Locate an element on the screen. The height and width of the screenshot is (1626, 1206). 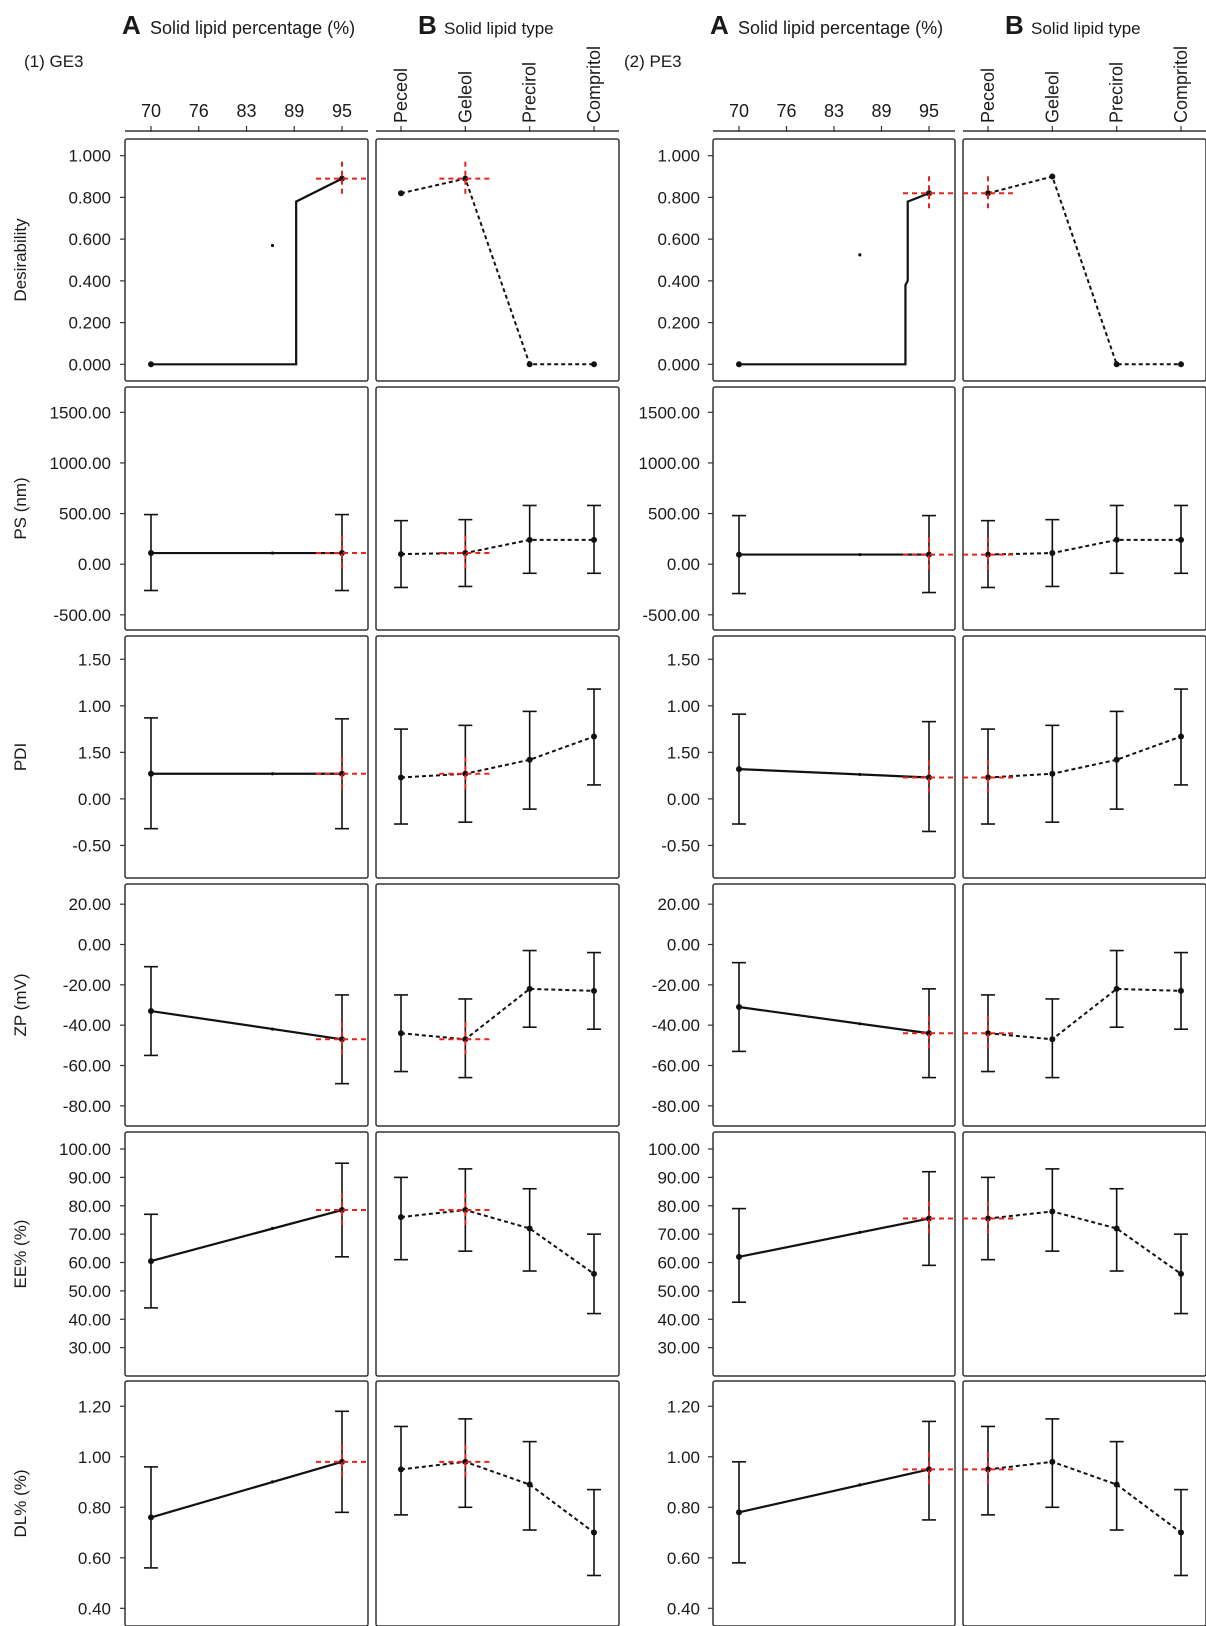
y-tick-label: -20.00 is located at coordinates (676, 985).